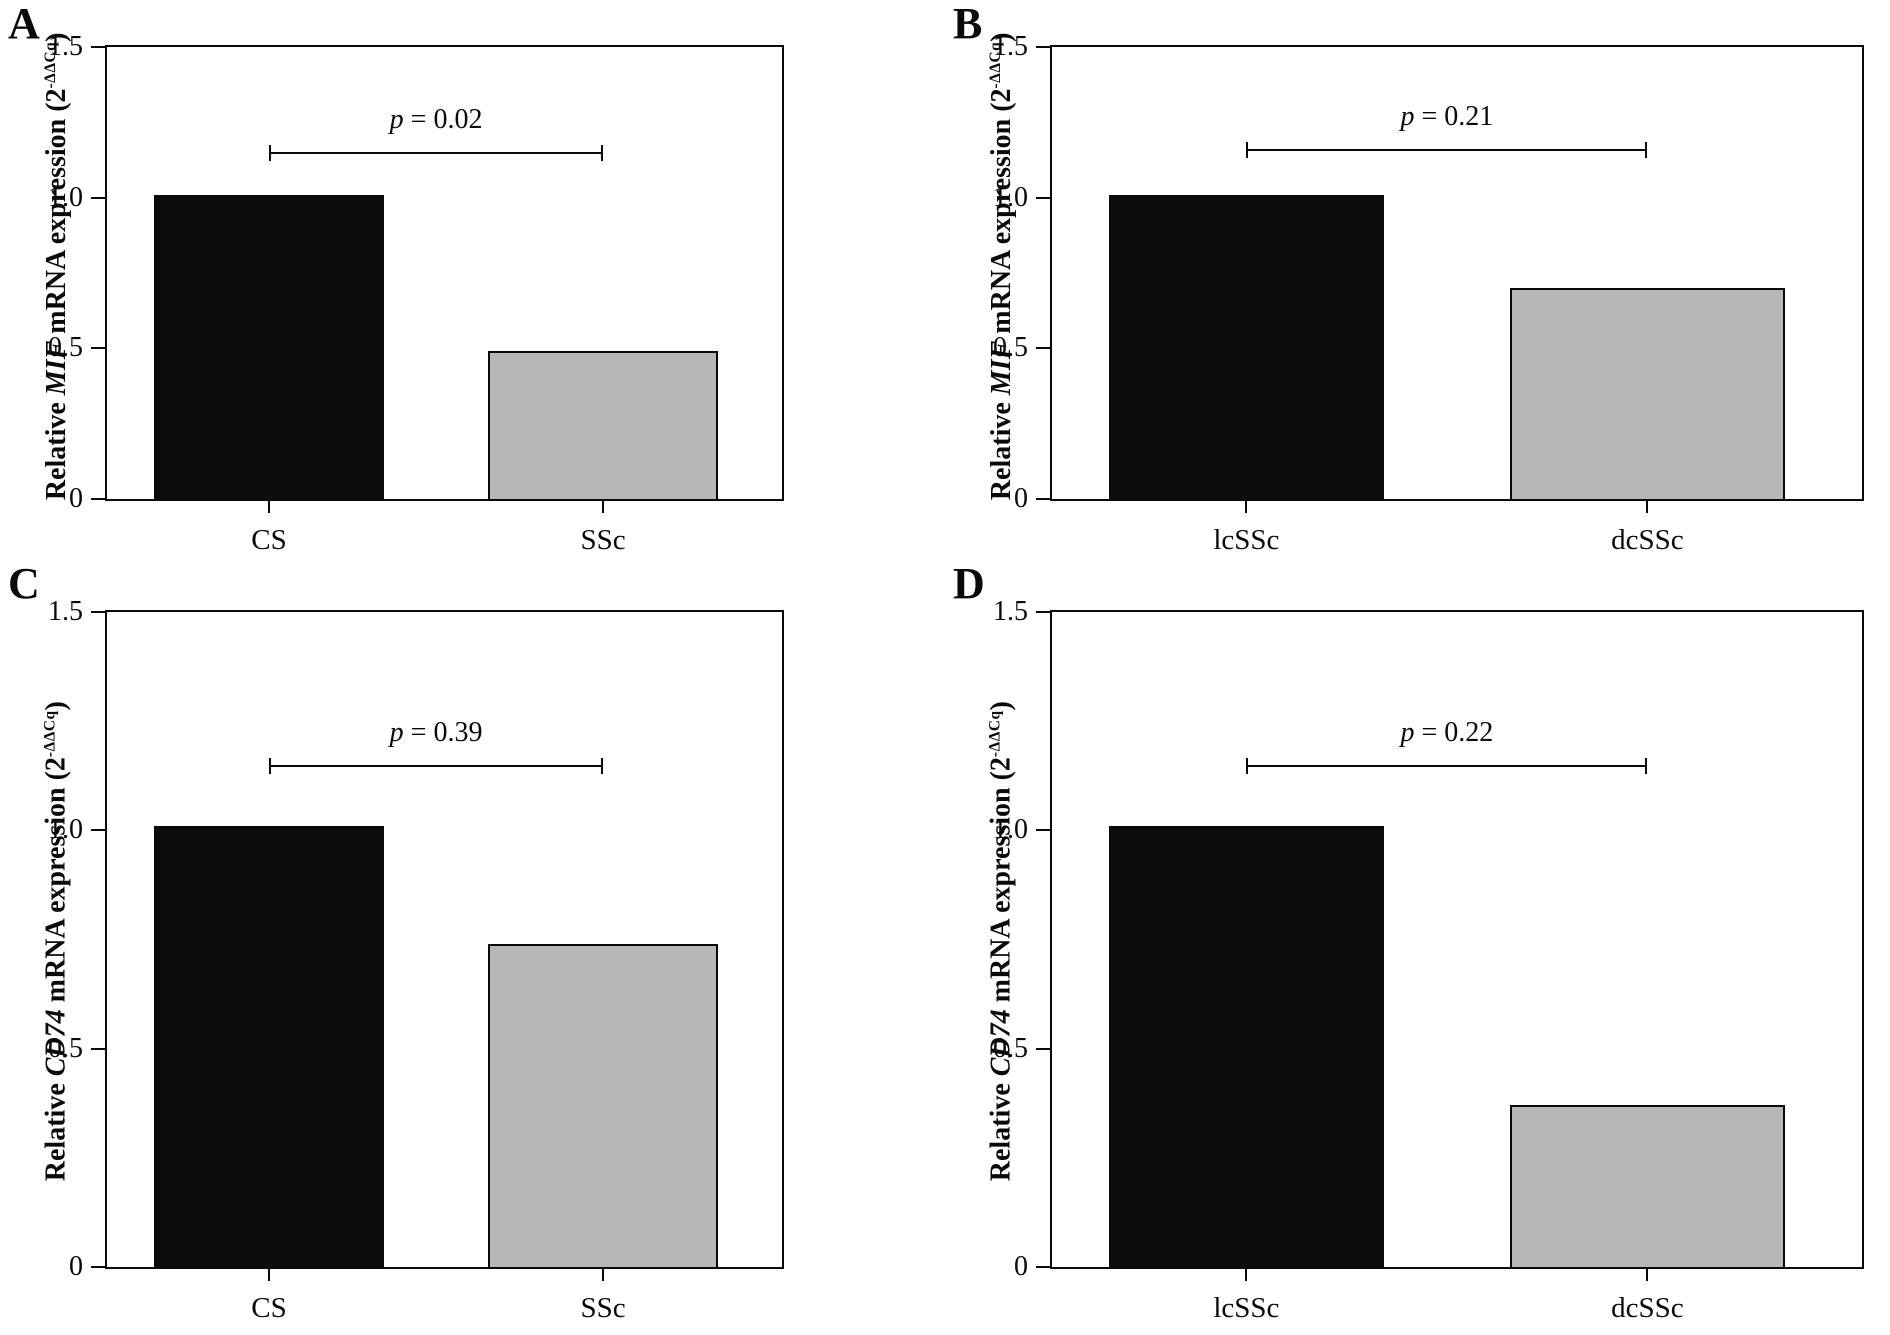 The width and height of the screenshot is (1890, 1335). I want to click on p-value-annotation: p = 0.22, so click(1447, 732).